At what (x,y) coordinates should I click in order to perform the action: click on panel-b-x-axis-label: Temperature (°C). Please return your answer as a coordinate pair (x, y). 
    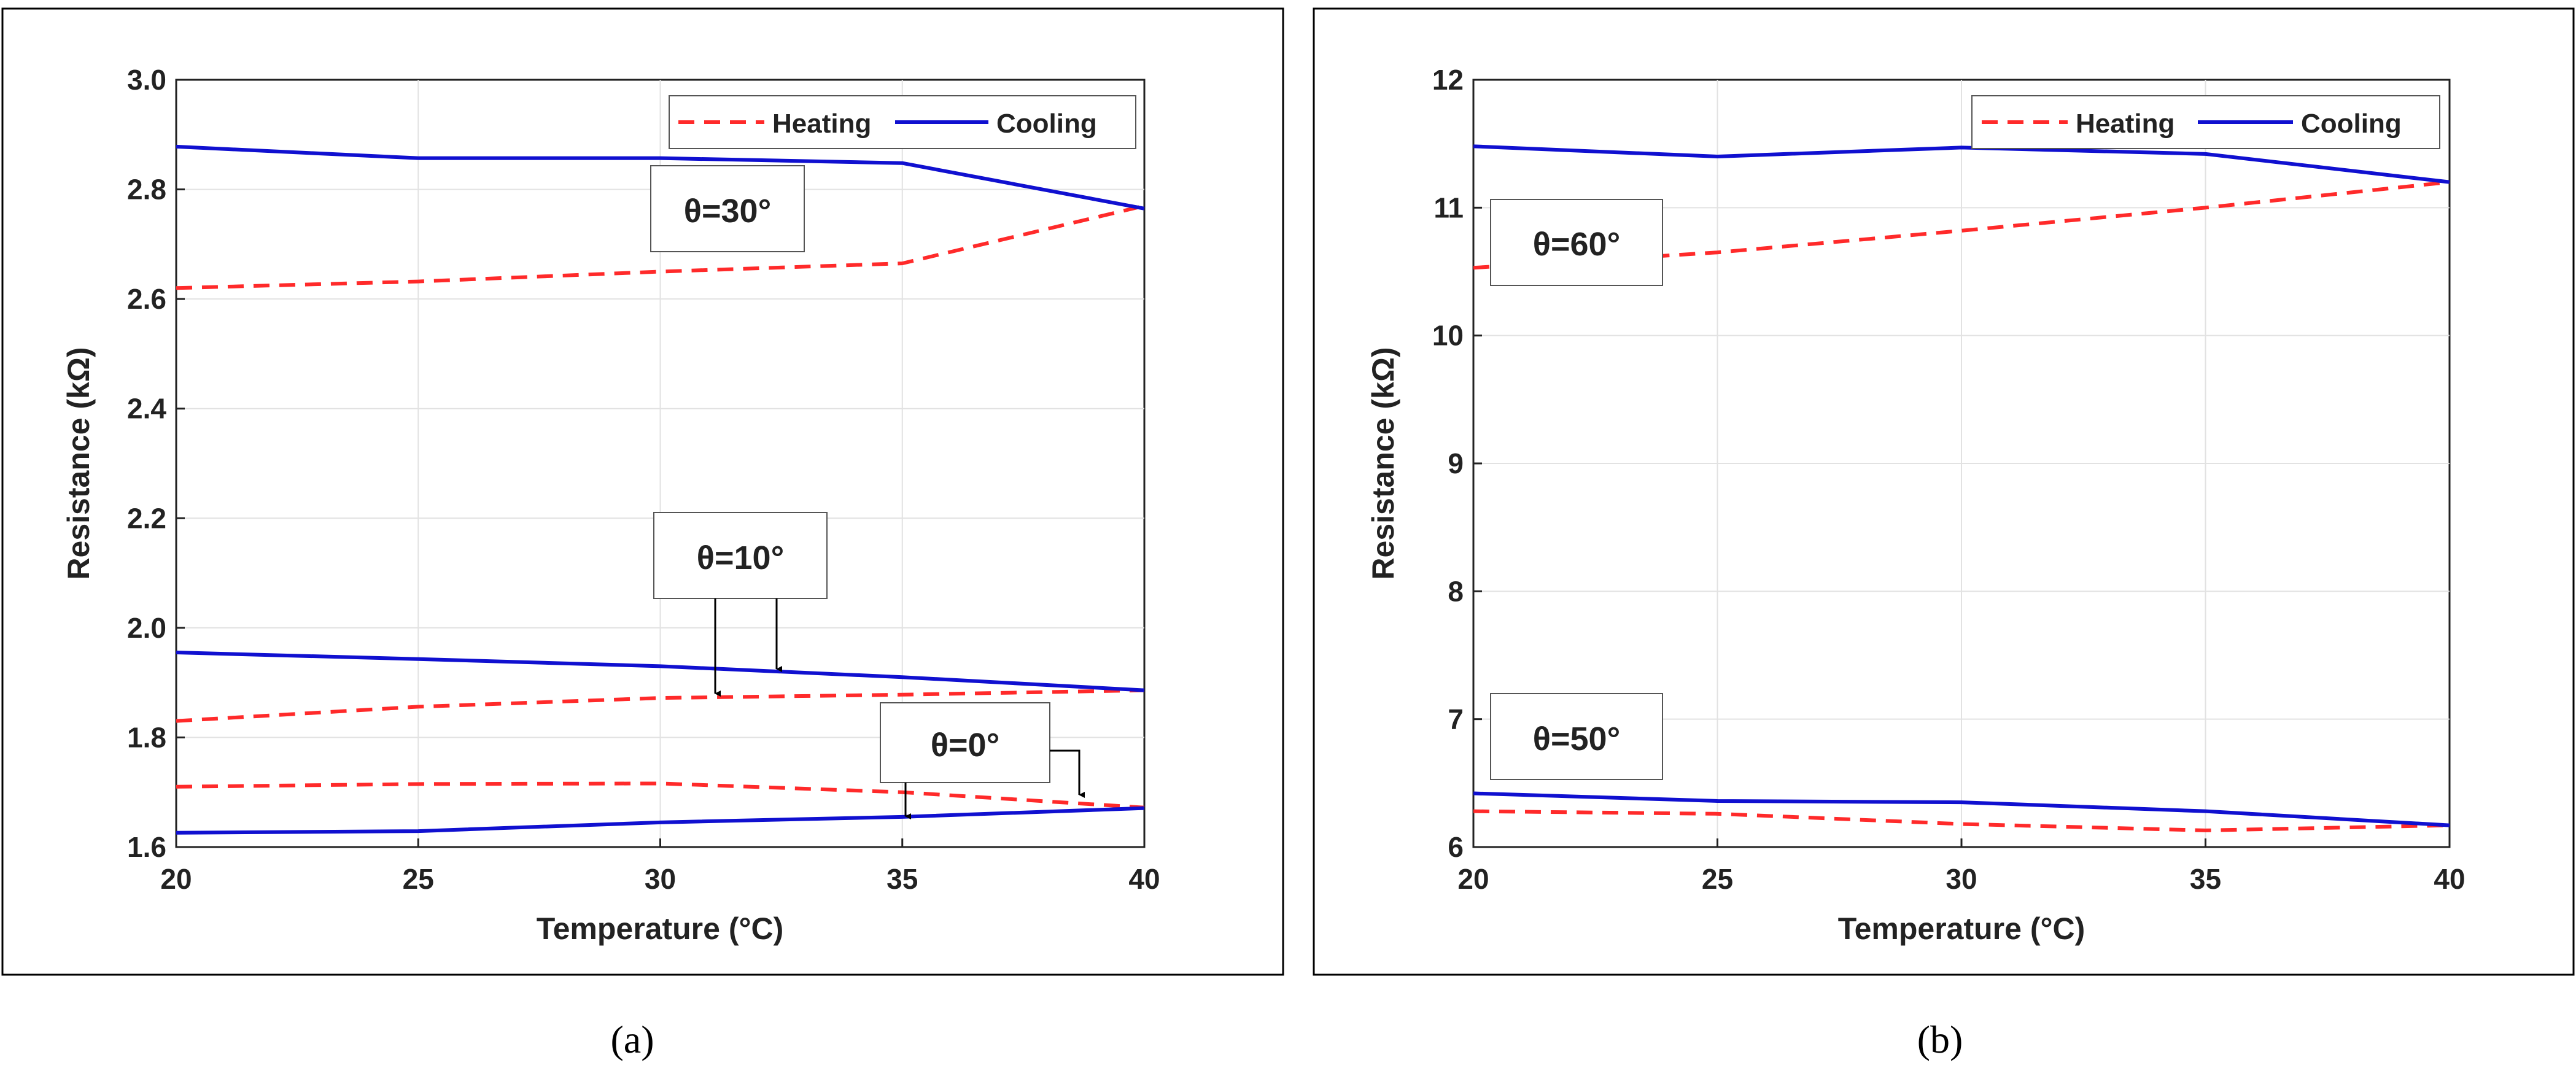
    Looking at the image, I should click on (1961, 928).